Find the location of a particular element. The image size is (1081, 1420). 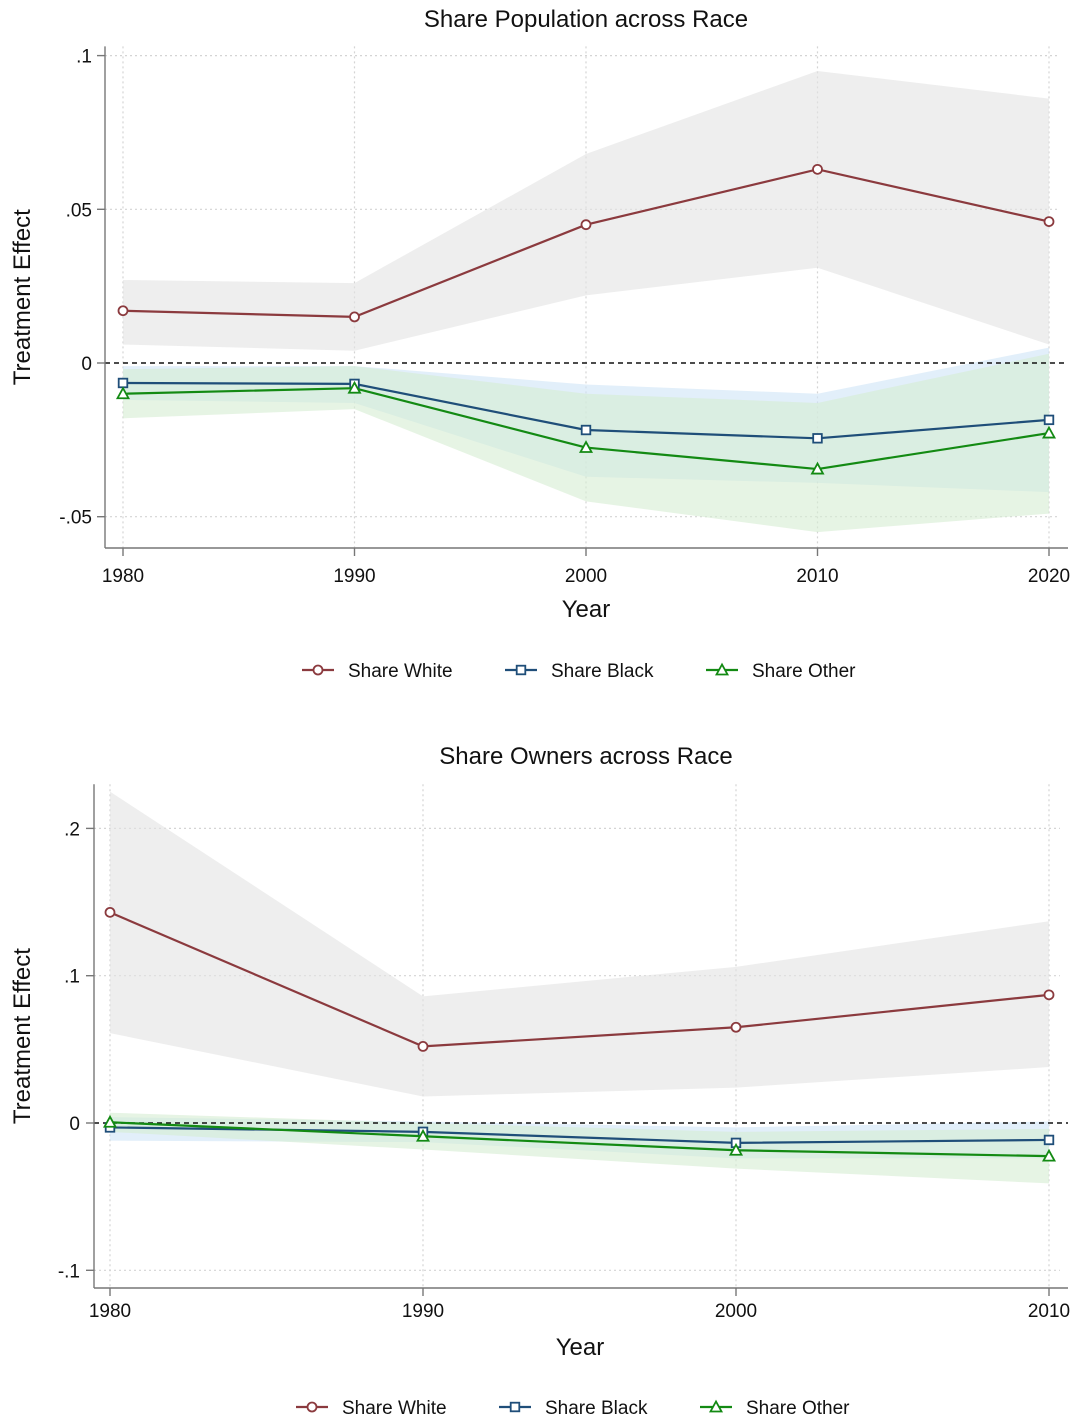

chart-title: Share Owners across Race is located at coordinates (585, 756).